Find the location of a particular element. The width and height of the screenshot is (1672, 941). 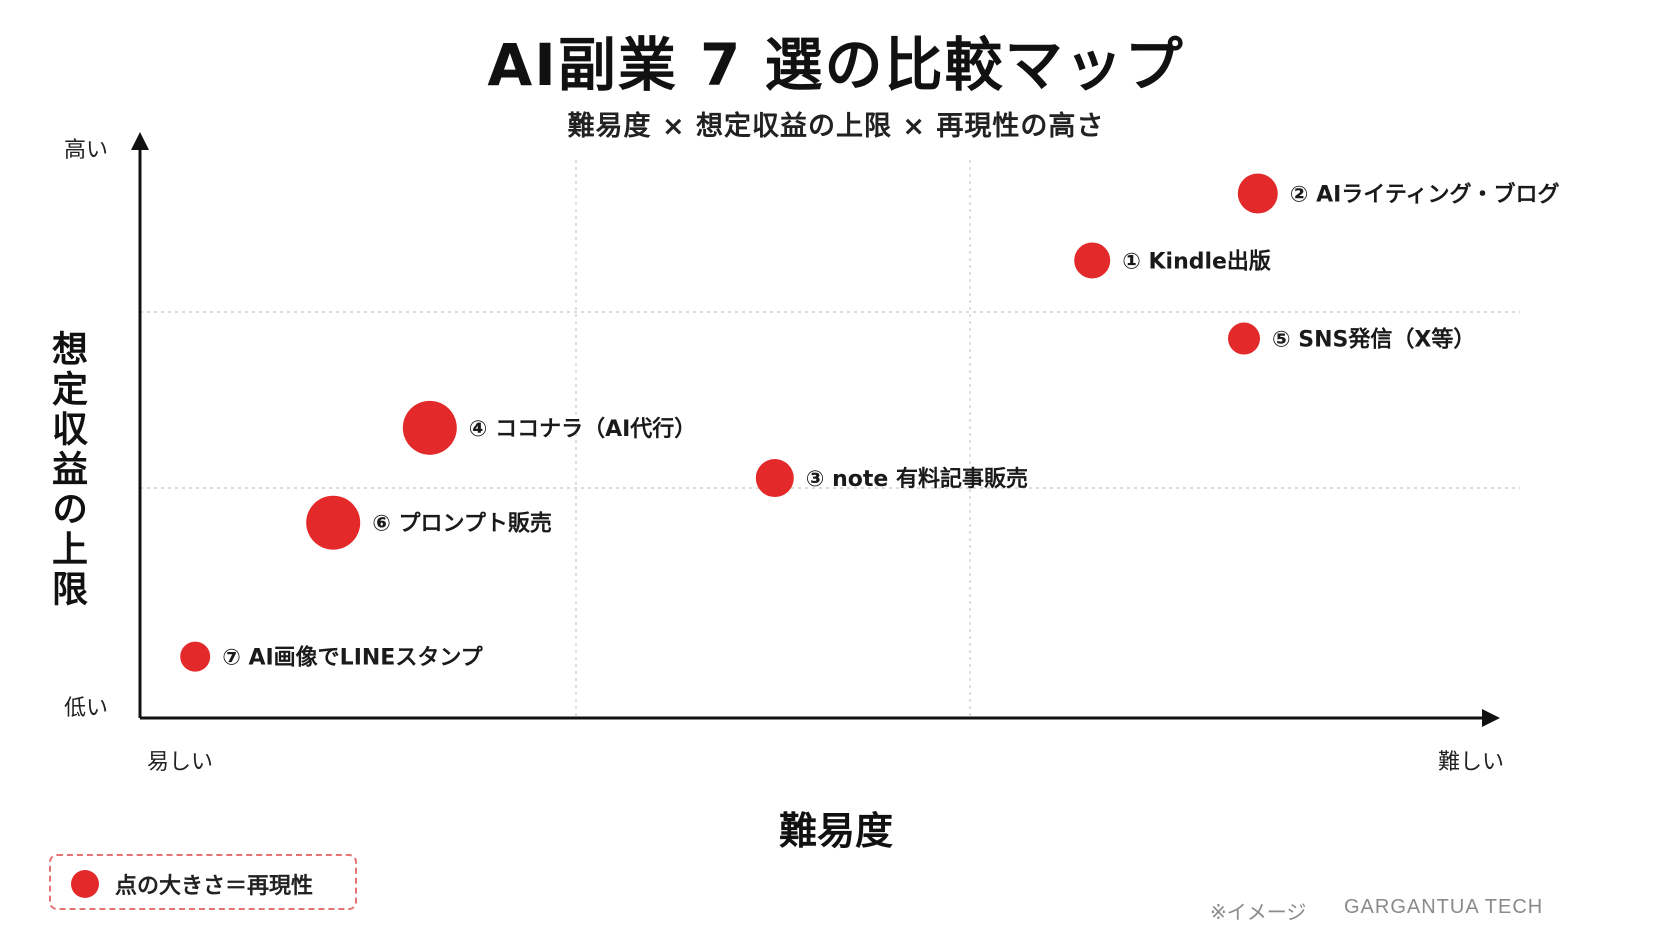

x-tick-high: 難しい is located at coordinates (1471, 762).